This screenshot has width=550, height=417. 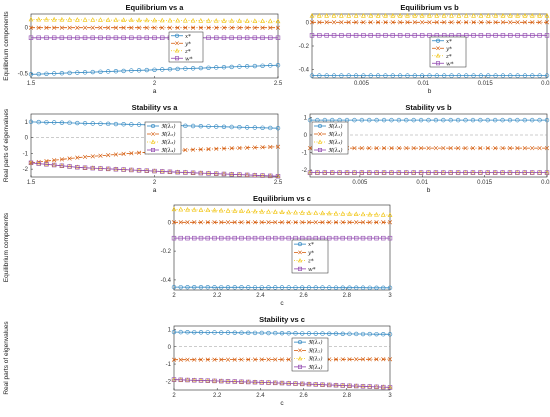 What do you see at coordinates (27, 123) in the screenshot?
I see `y-tick-label: 1` at bounding box center [27, 123].